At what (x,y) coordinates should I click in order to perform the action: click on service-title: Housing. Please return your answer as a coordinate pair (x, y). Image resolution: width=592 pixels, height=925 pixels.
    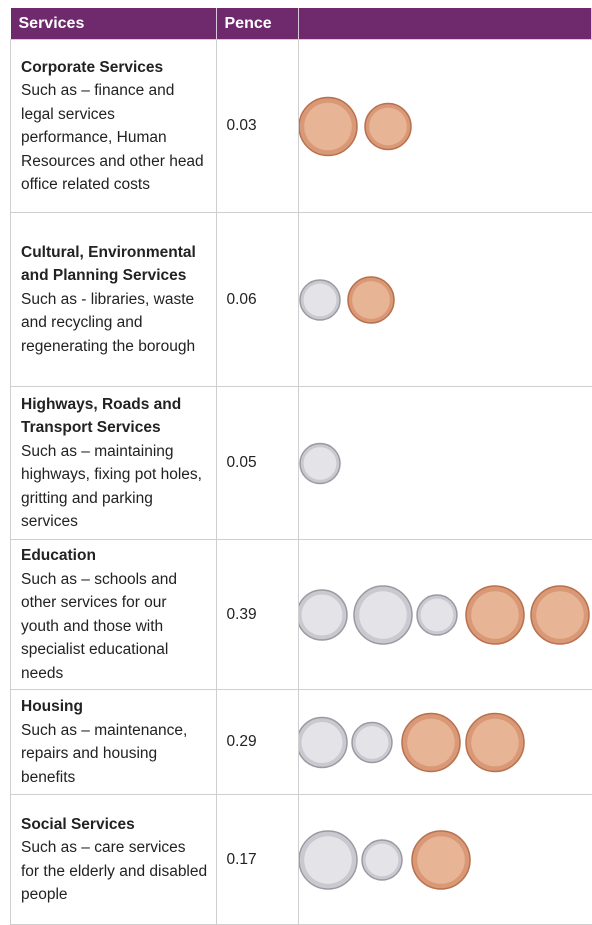
    Looking at the image, I should click on (114, 707).